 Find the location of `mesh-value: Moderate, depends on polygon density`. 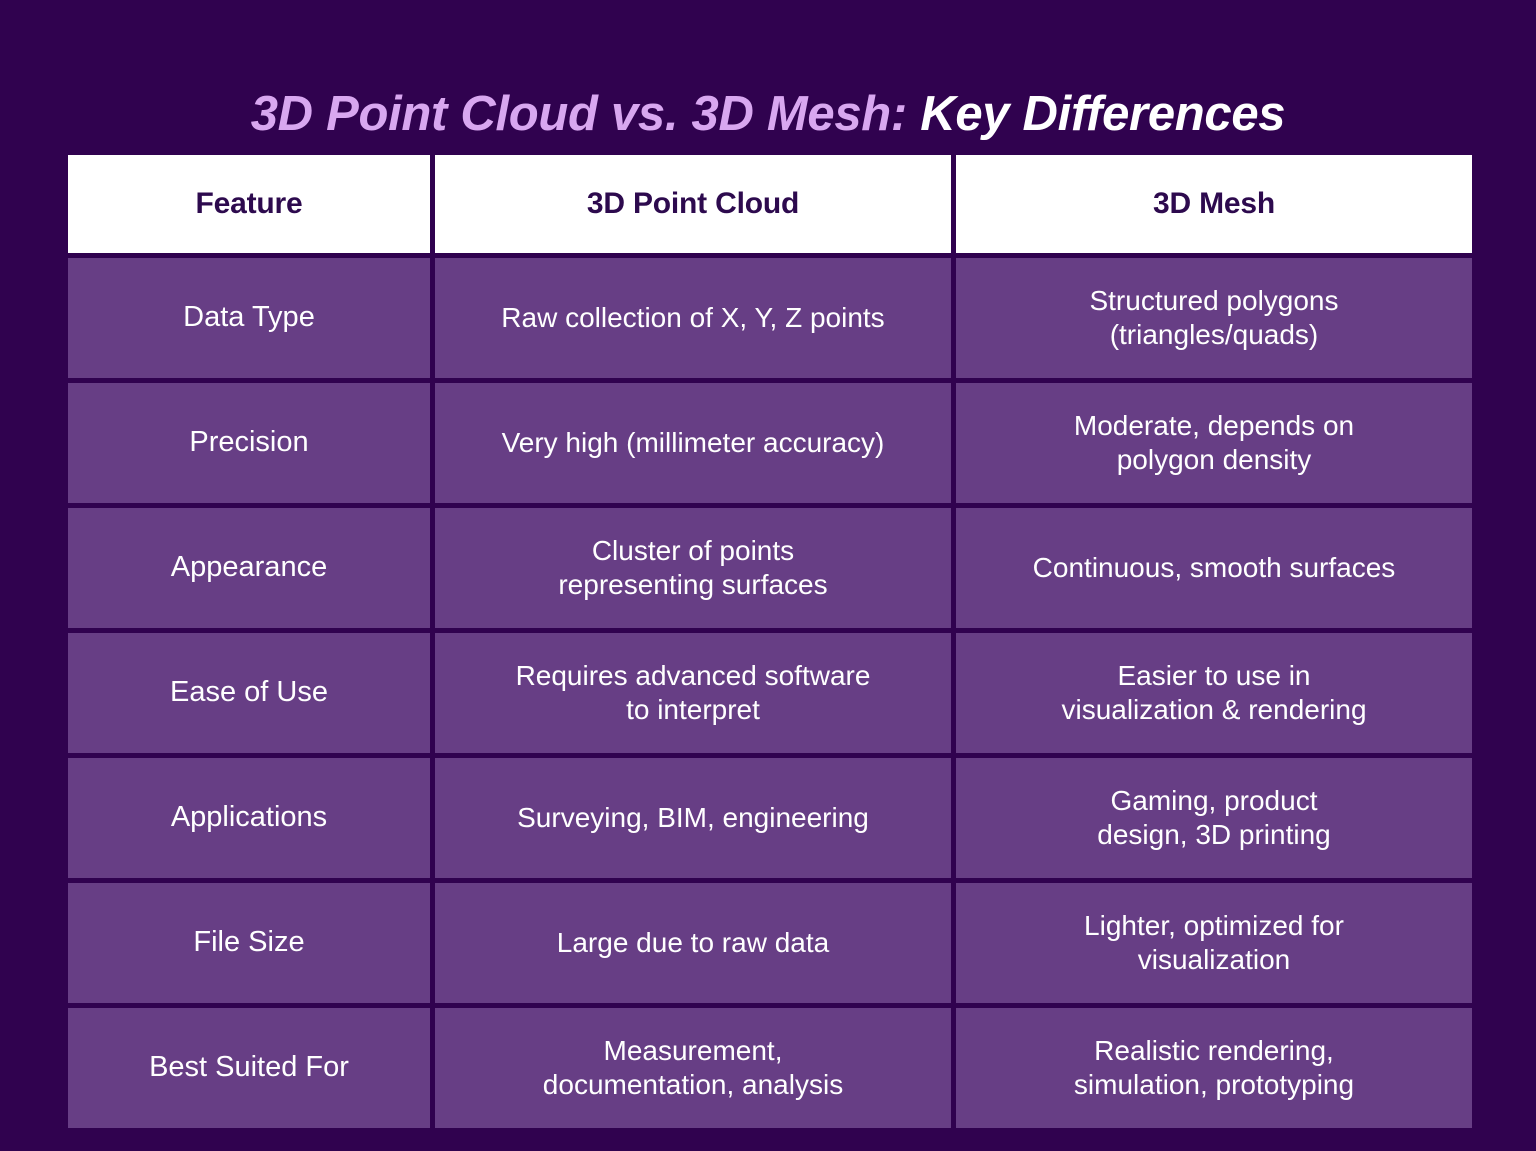

mesh-value: Moderate, depends on polygon density is located at coordinates (1214, 442).